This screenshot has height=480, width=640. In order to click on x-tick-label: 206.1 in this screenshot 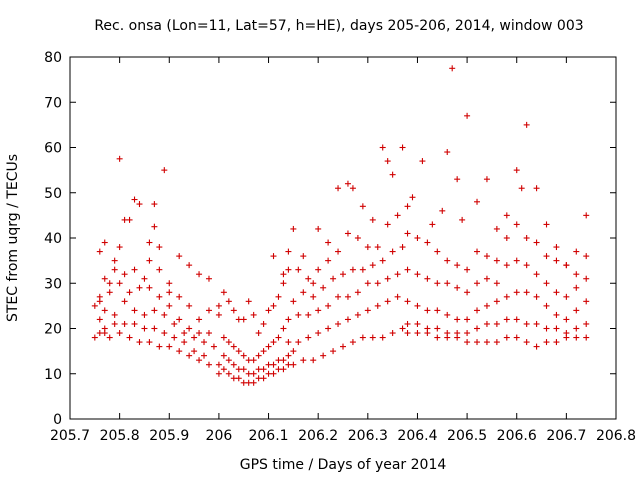, I will do `click(268, 436)`.